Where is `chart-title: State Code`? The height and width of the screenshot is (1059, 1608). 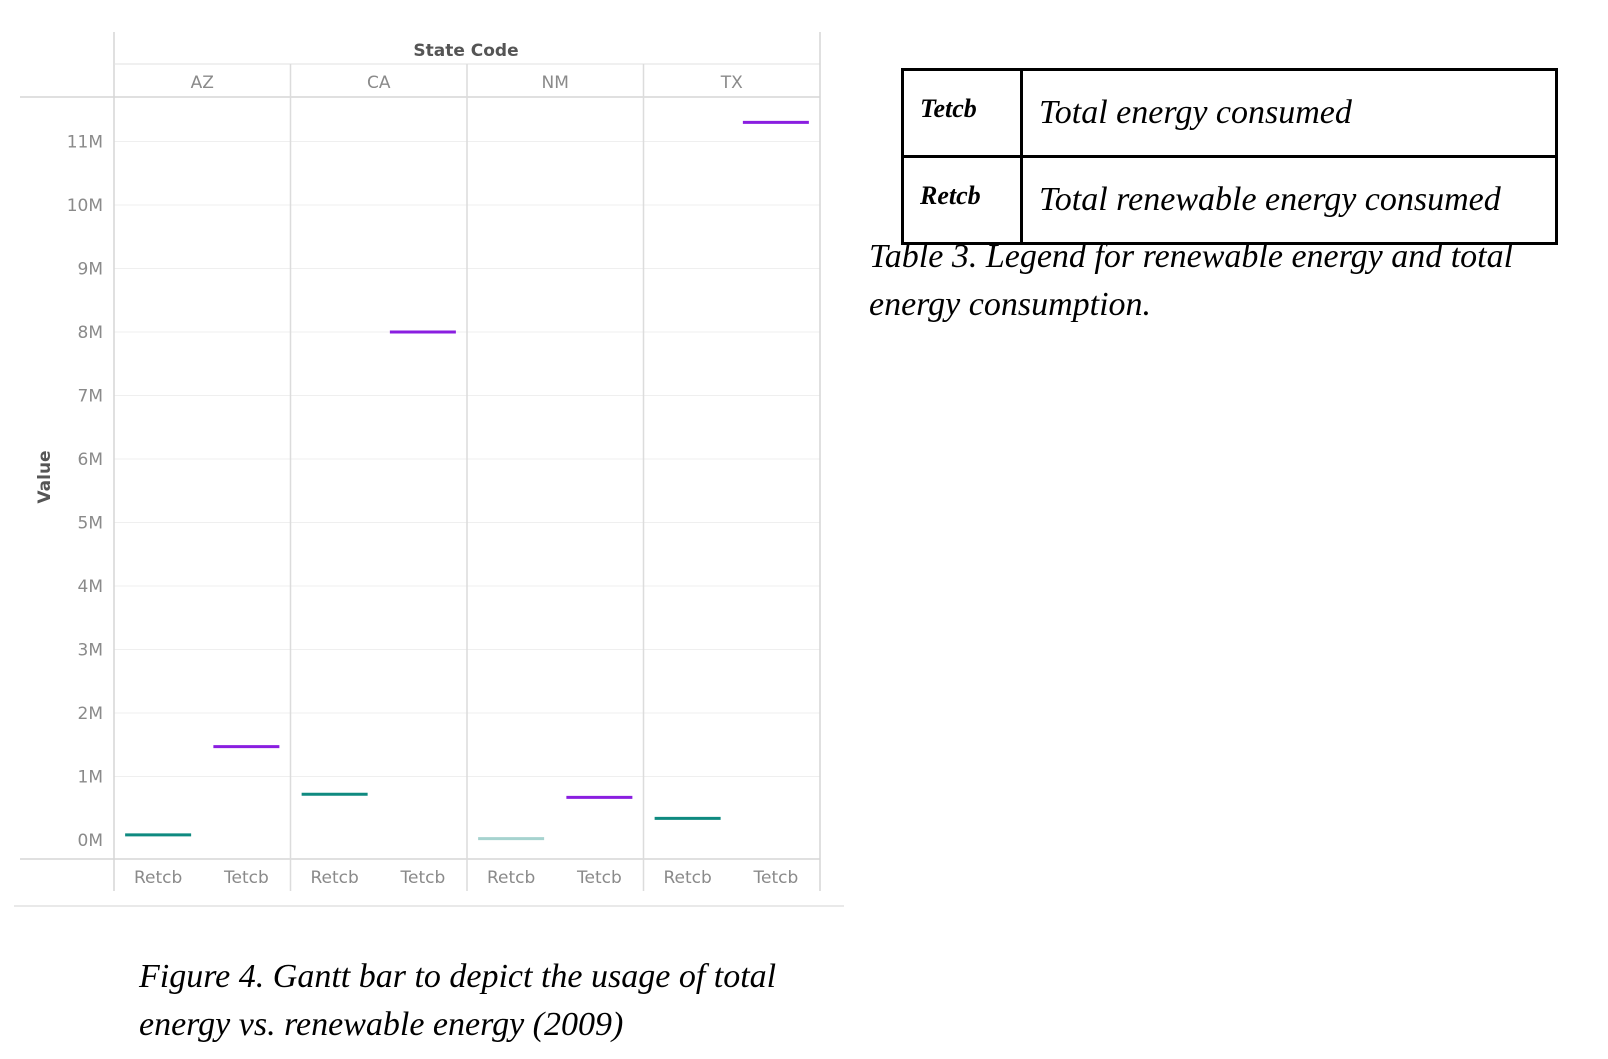 chart-title: State Code is located at coordinates (465, 51).